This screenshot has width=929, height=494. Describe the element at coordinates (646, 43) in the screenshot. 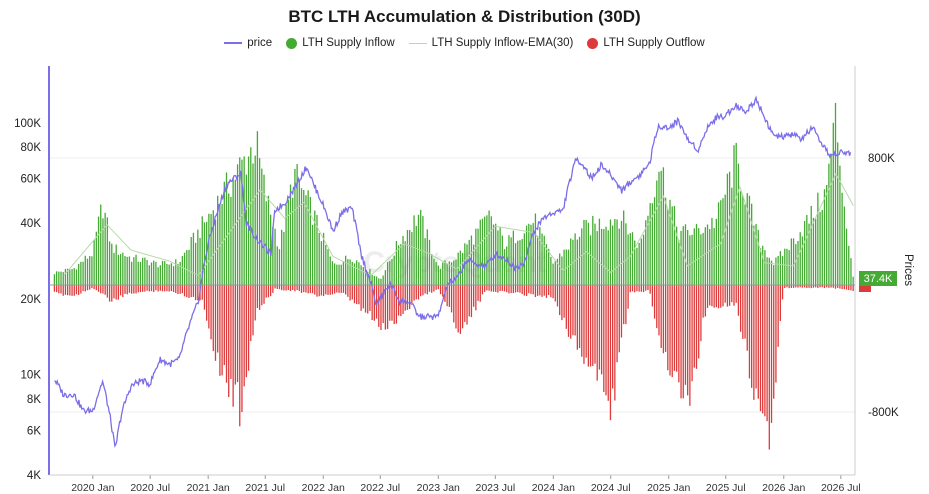

I see `legend-item-lth-outflow: LTH Supply Outflow` at that location.